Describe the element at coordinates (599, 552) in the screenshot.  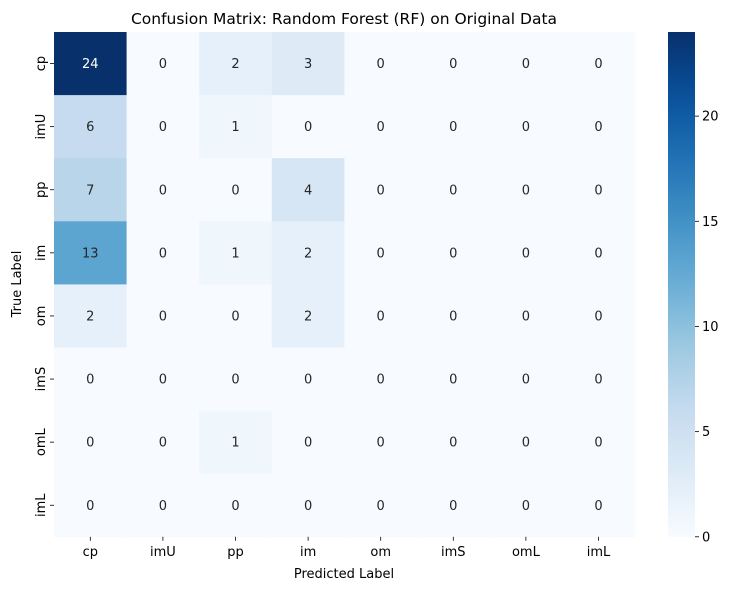
I see `x-tick-label: imL` at that location.